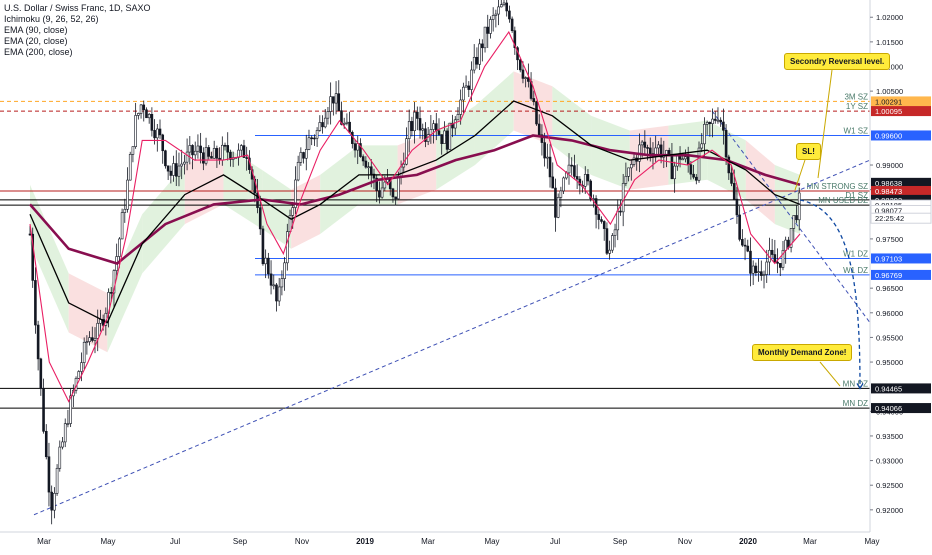 The height and width of the screenshot is (555, 932). I want to click on price-tick-label: 0.92500, so click(889, 485).